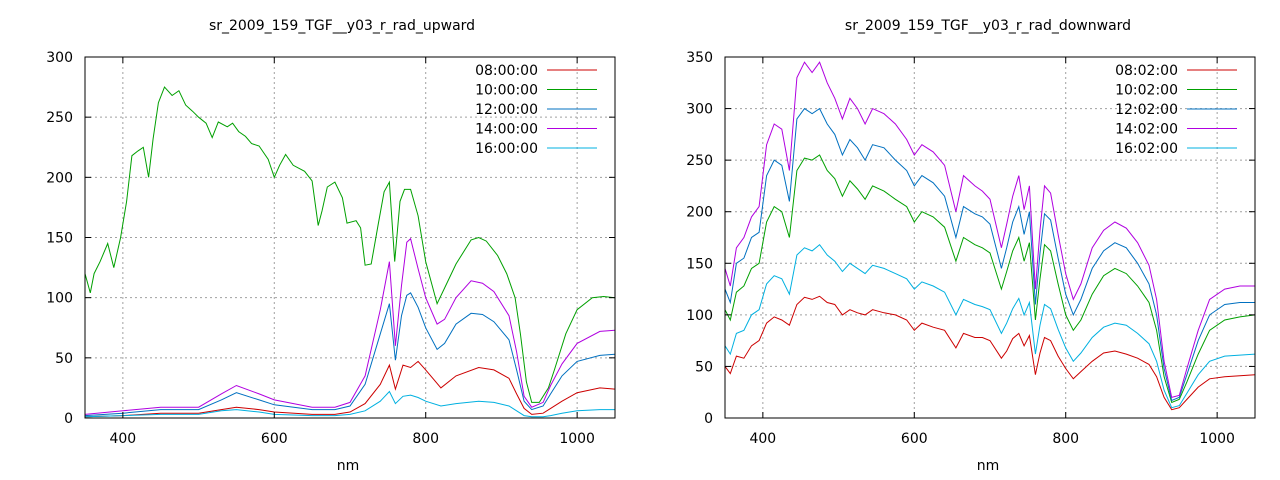 This screenshot has width=1280, height=480. Describe the element at coordinates (506, 91) in the screenshot. I see `legend-label: 10:00:00` at that location.